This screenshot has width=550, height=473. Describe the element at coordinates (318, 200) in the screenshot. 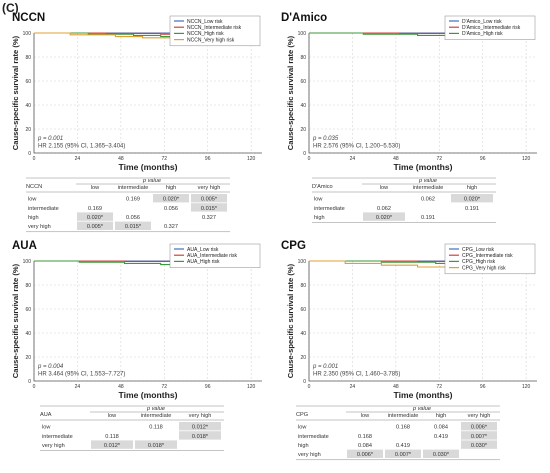

I see `table-row-label: low` at that location.